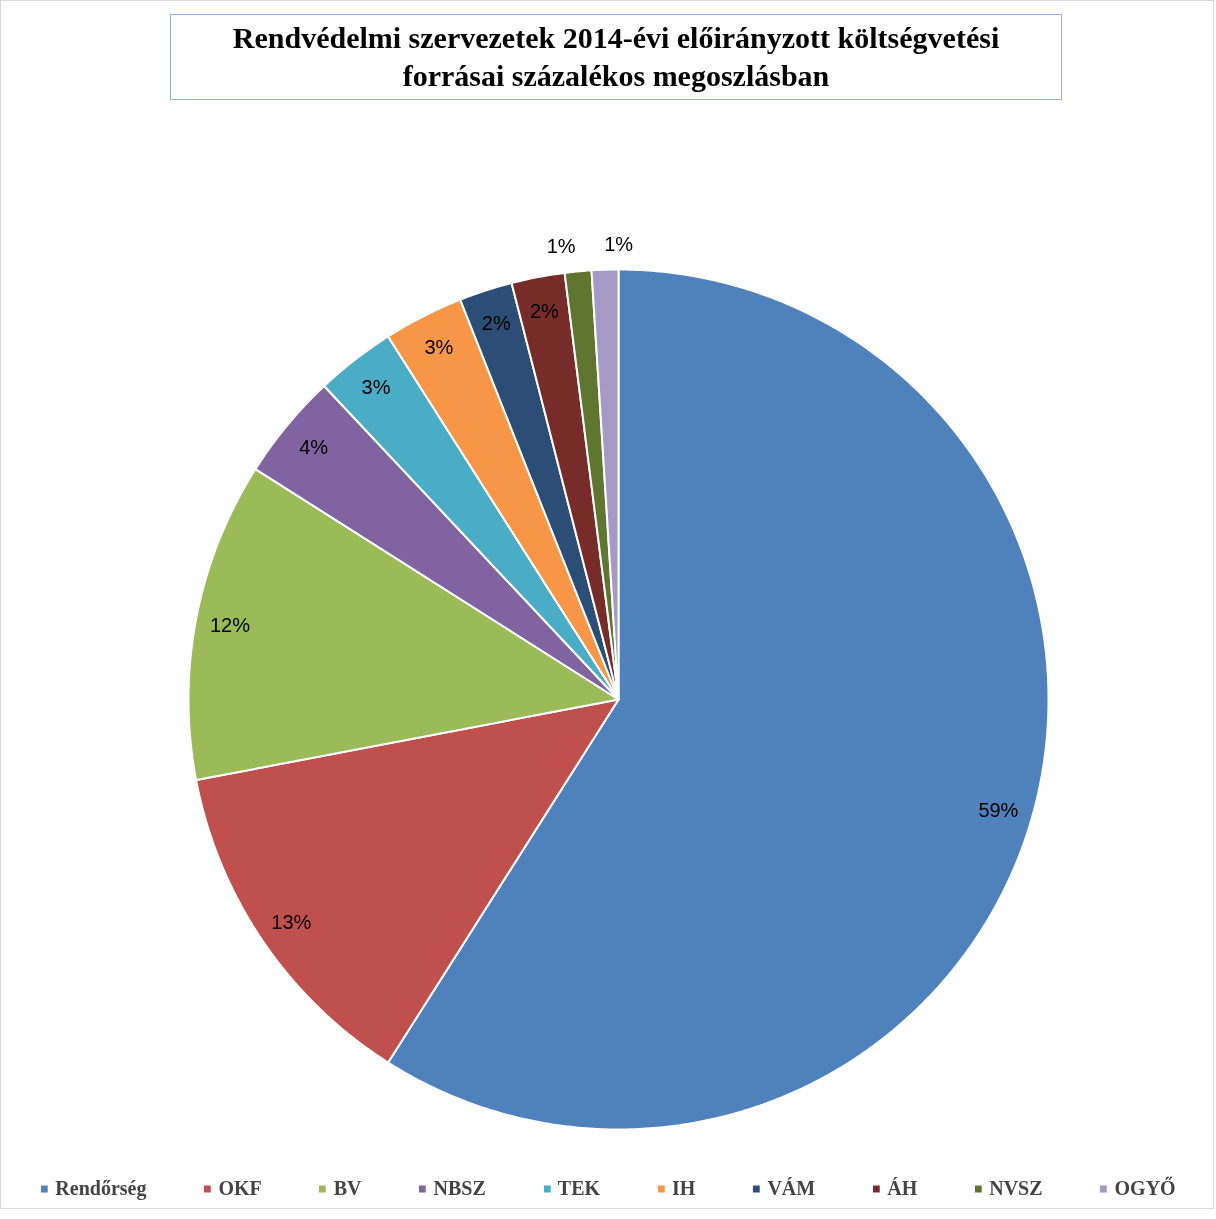  I want to click on legend-label: TEK, so click(579, 1188).